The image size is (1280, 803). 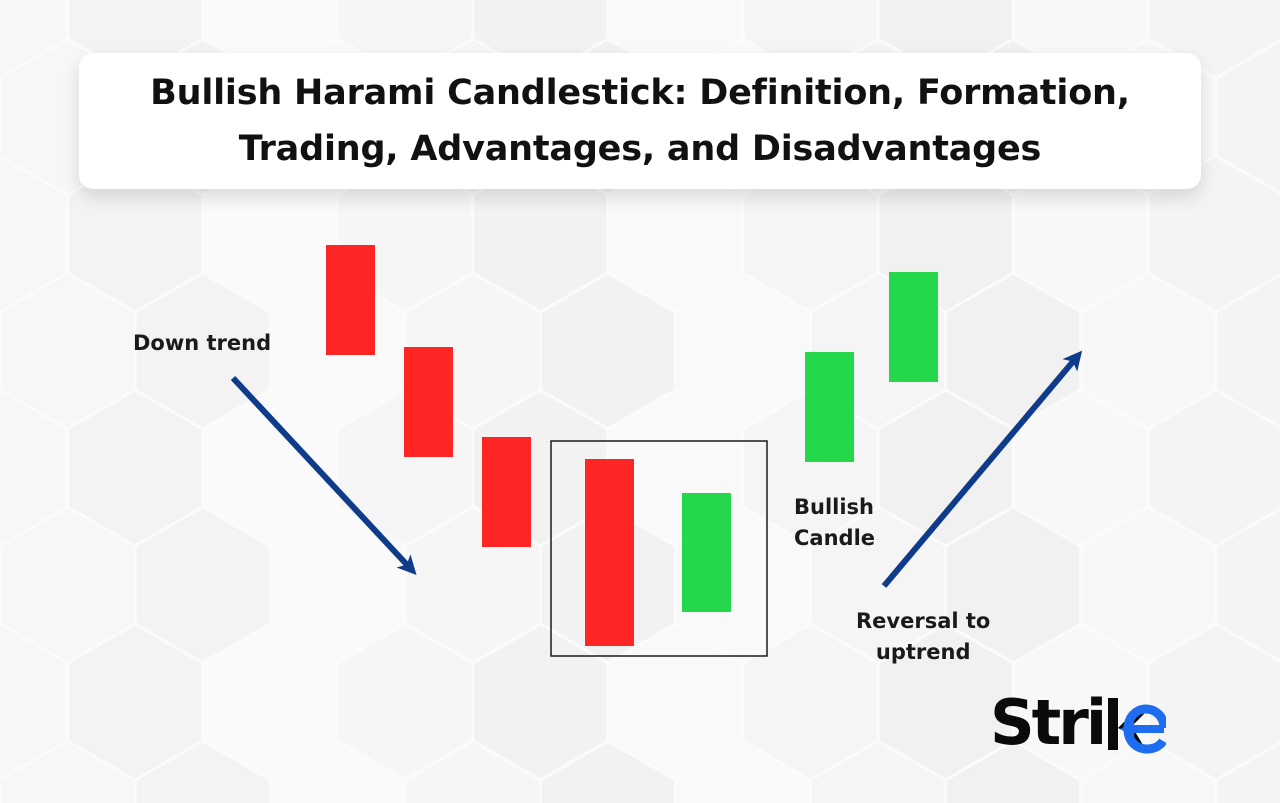 What do you see at coordinates (706, 552) in the screenshot?
I see `harami-bullish-inside-candle` at bounding box center [706, 552].